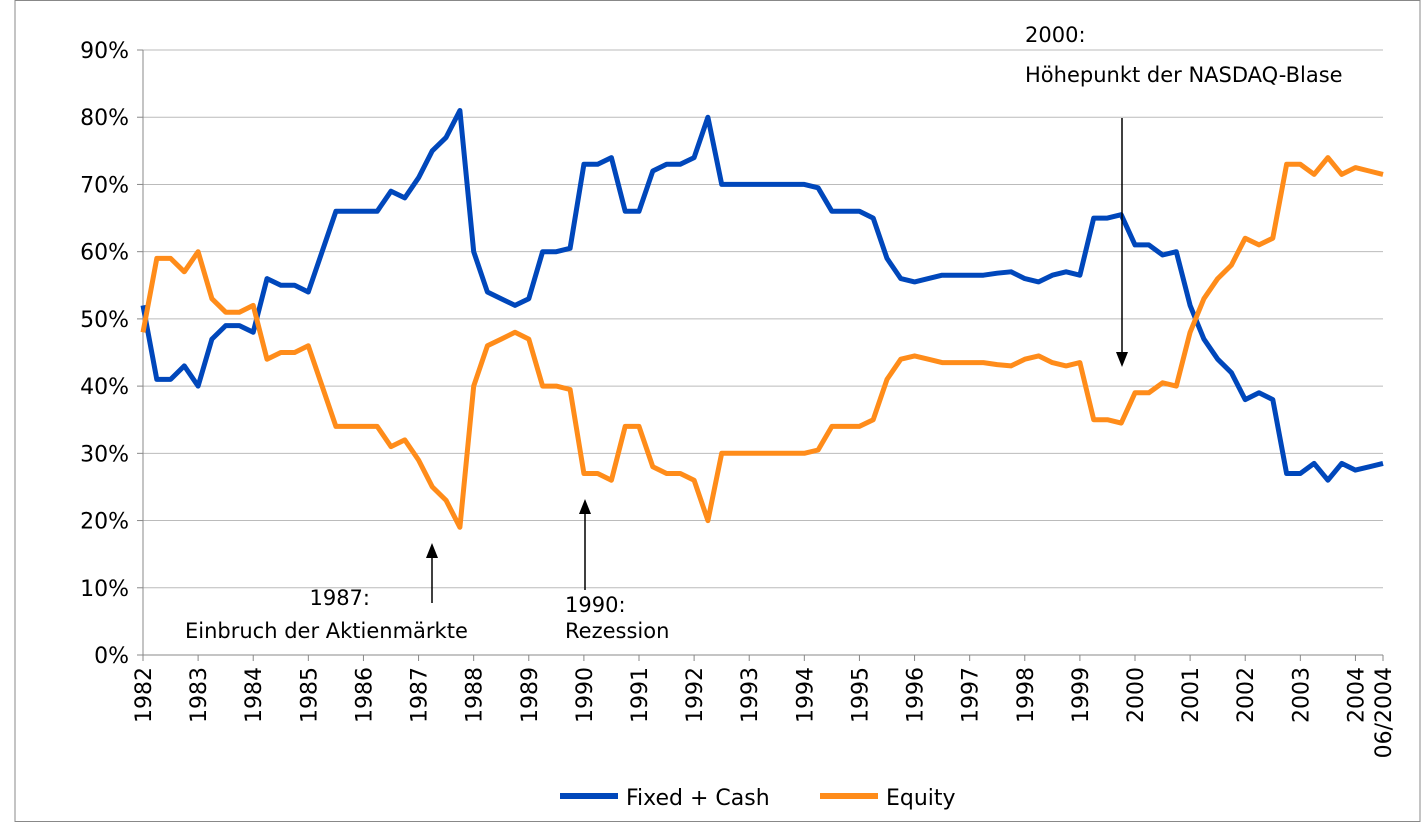 This screenshot has width=1421, height=822. I want to click on x-tick-label: 1998, so click(1026, 695).